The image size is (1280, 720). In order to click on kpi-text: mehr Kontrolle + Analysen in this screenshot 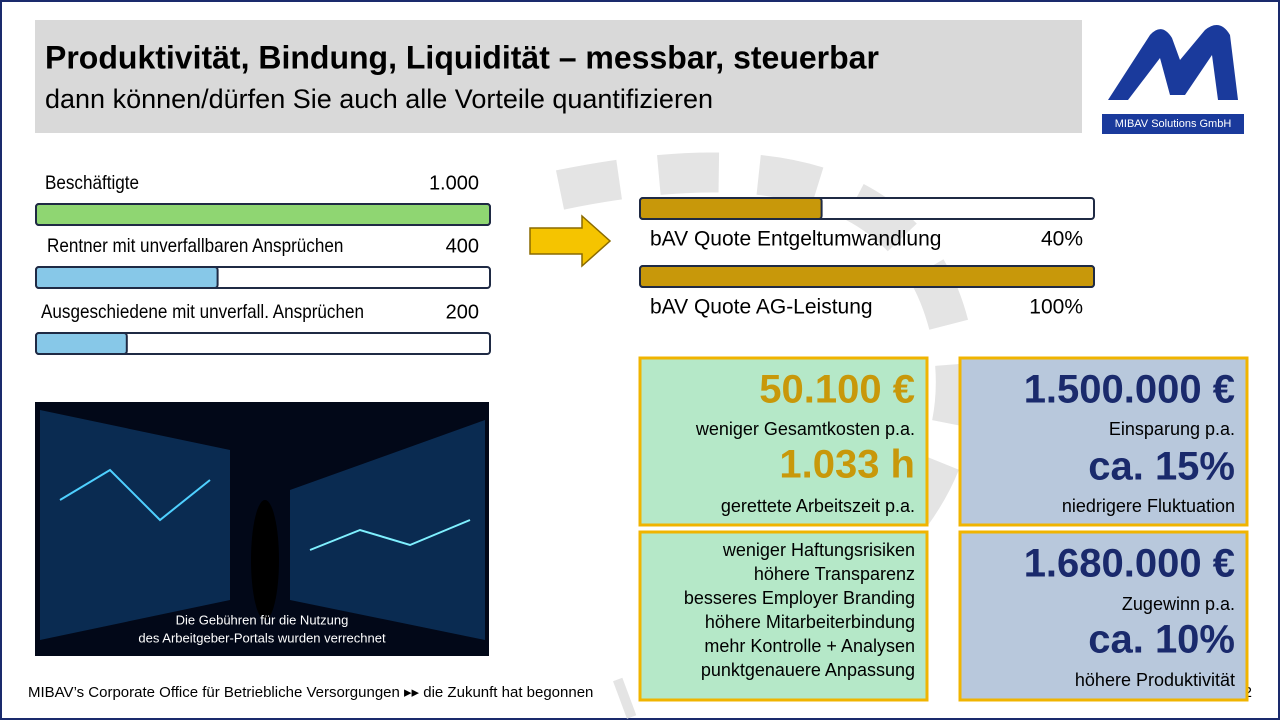, I will do `click(809, 646)`.